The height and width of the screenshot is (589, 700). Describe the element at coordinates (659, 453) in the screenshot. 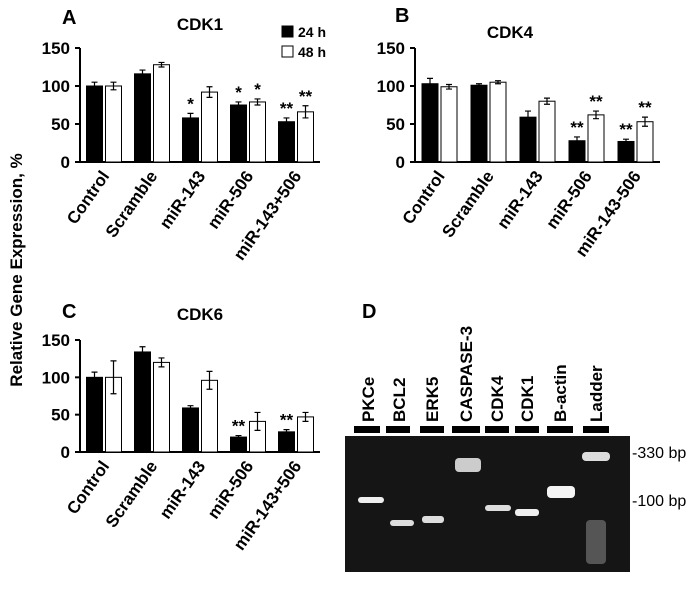

I see `size-label: -330 bp` at that location.